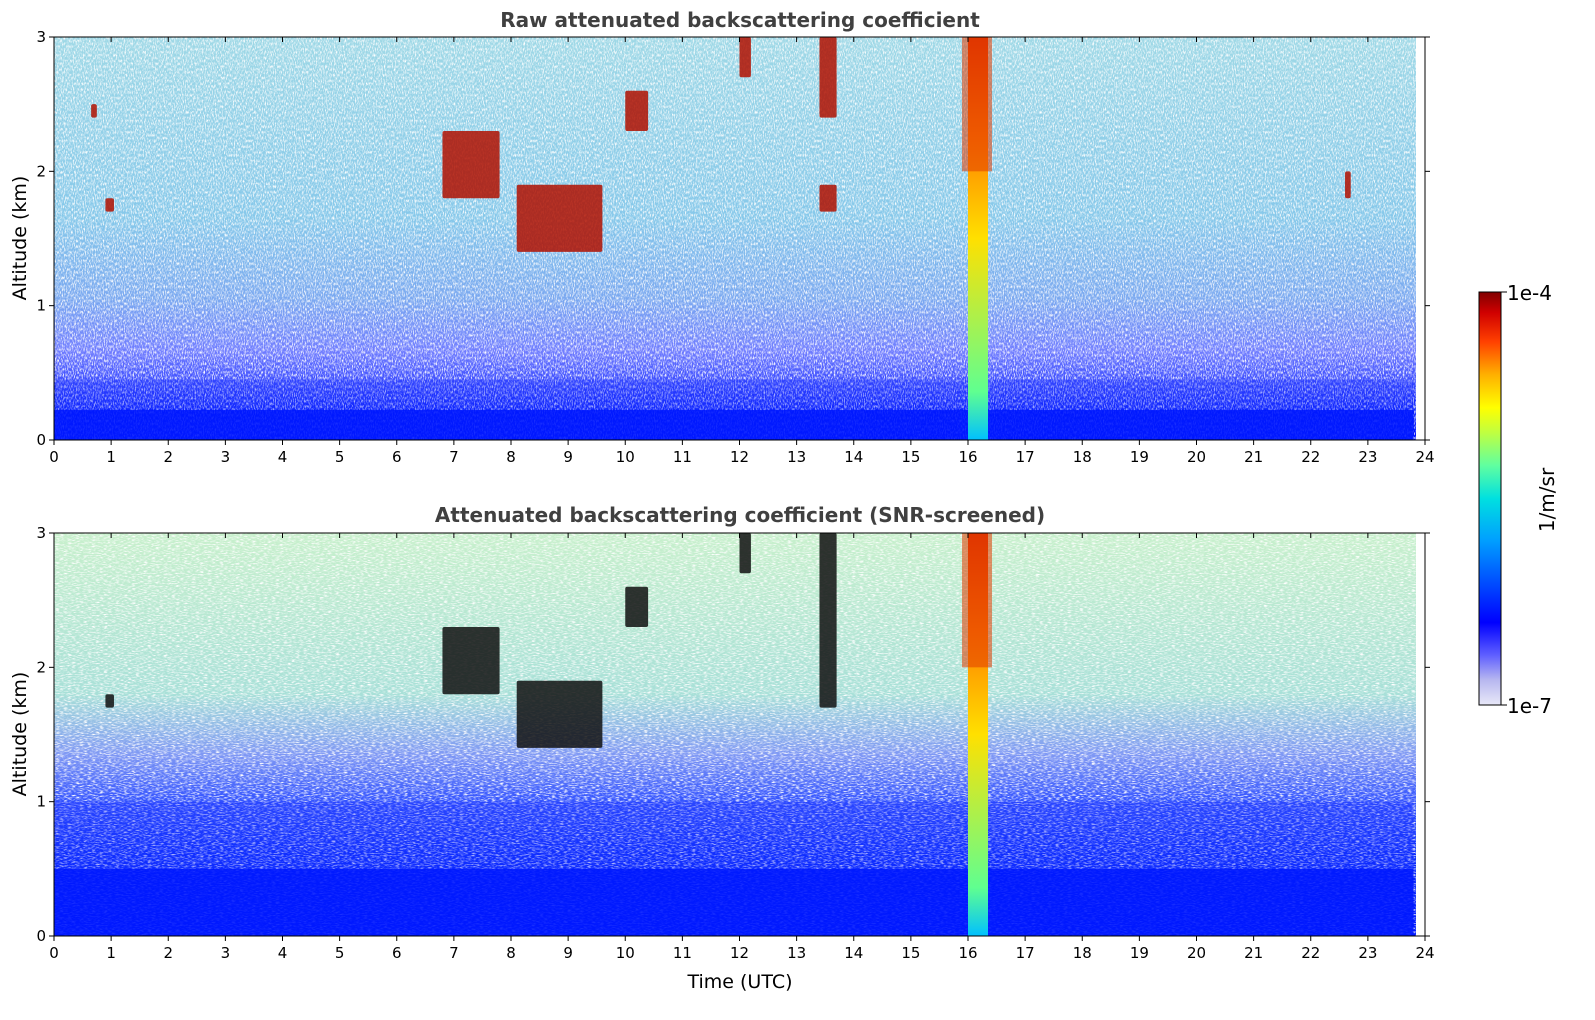  I want to click on raw-rain-column-top, so click(977, 104).